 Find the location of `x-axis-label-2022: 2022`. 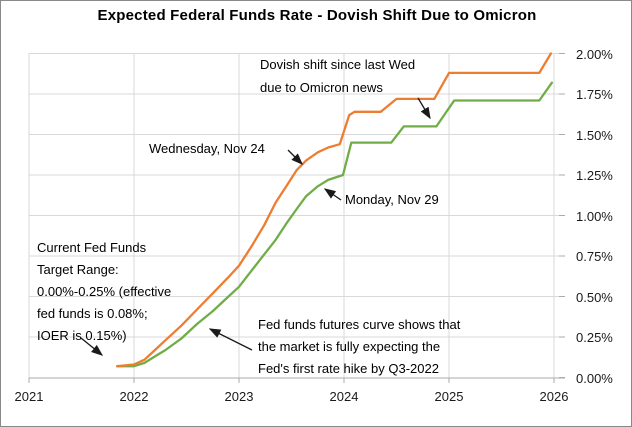

x-axis-label-2022: 2022 is located at coordinates (134, 396).